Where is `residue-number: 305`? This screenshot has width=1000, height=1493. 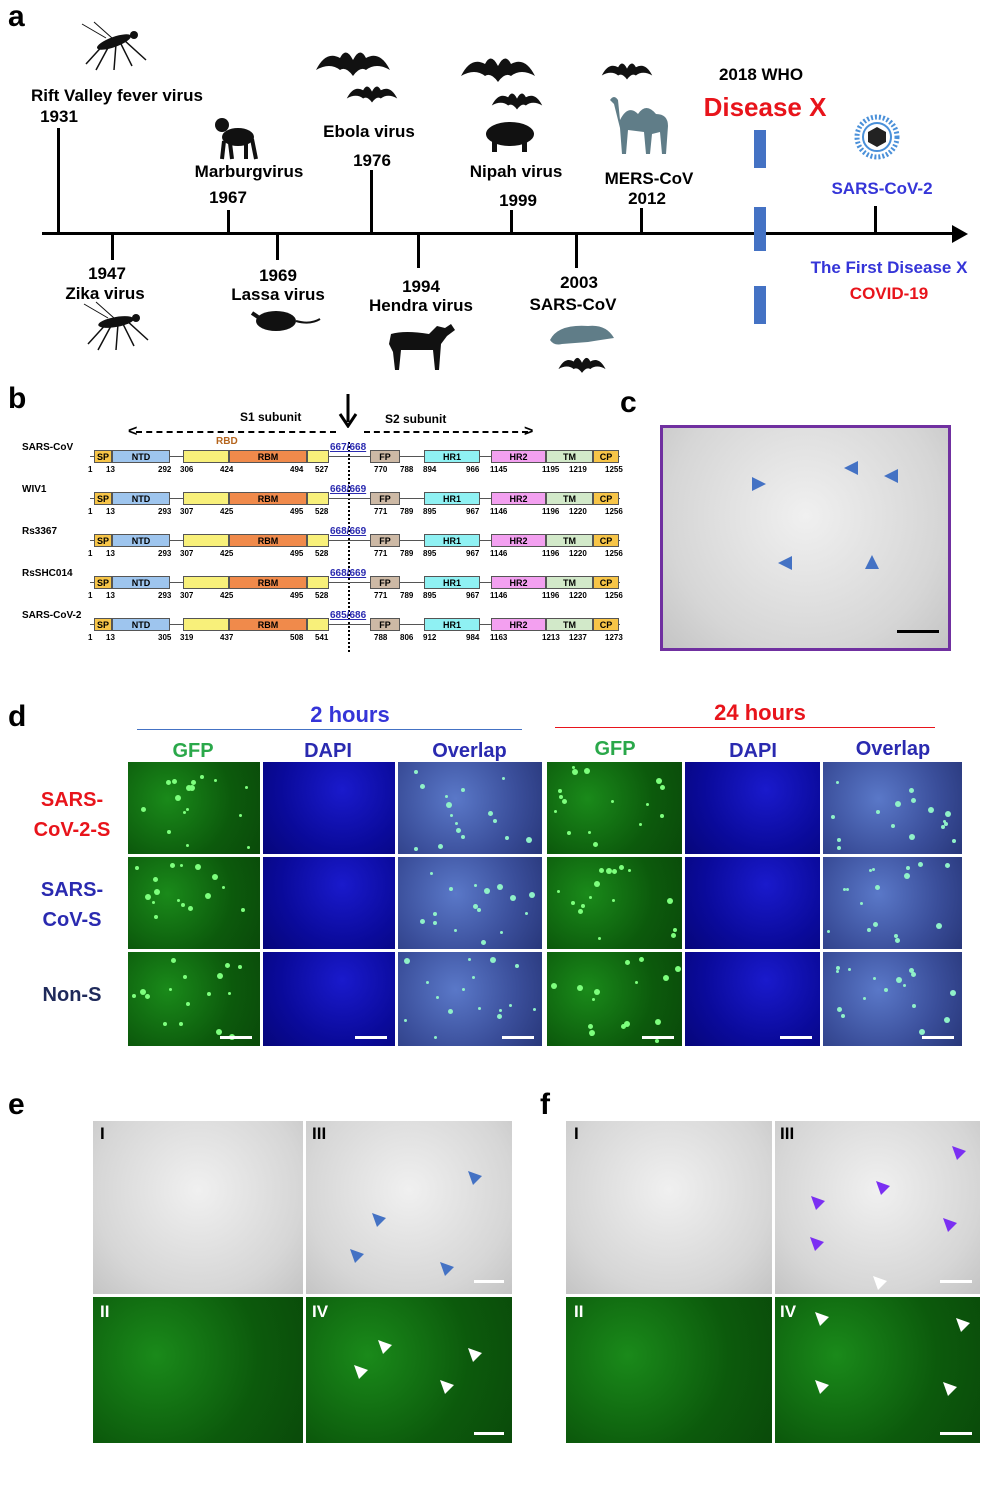 residue-number: 305 is located at coordinates (165, 637).